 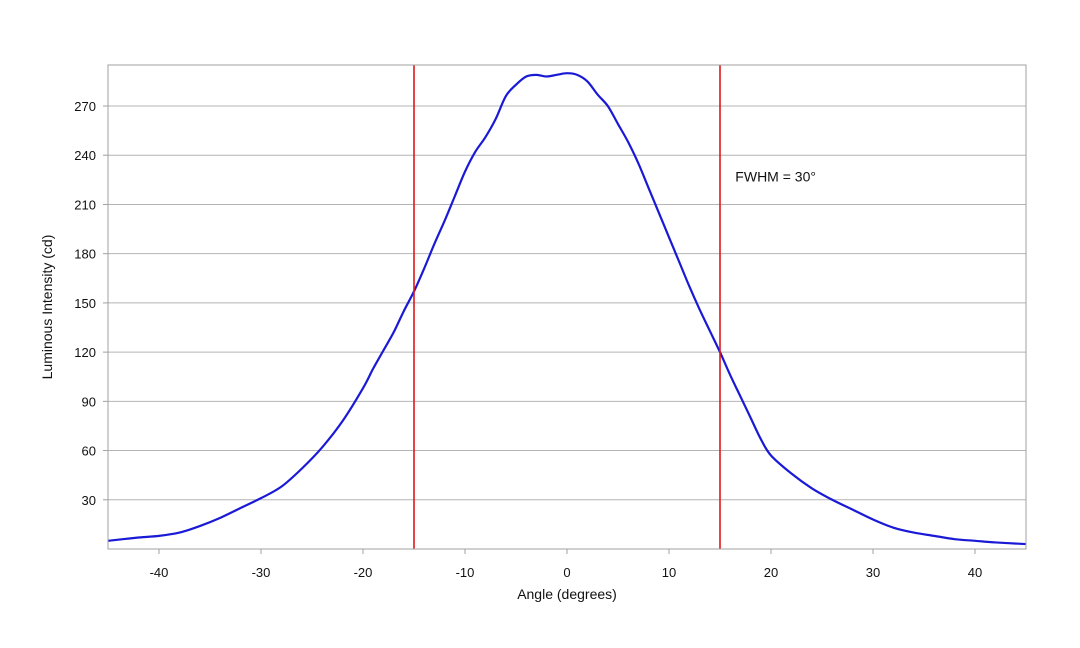 I want to click on annotations: FWHM = 30°, so click(x=775, y=176).